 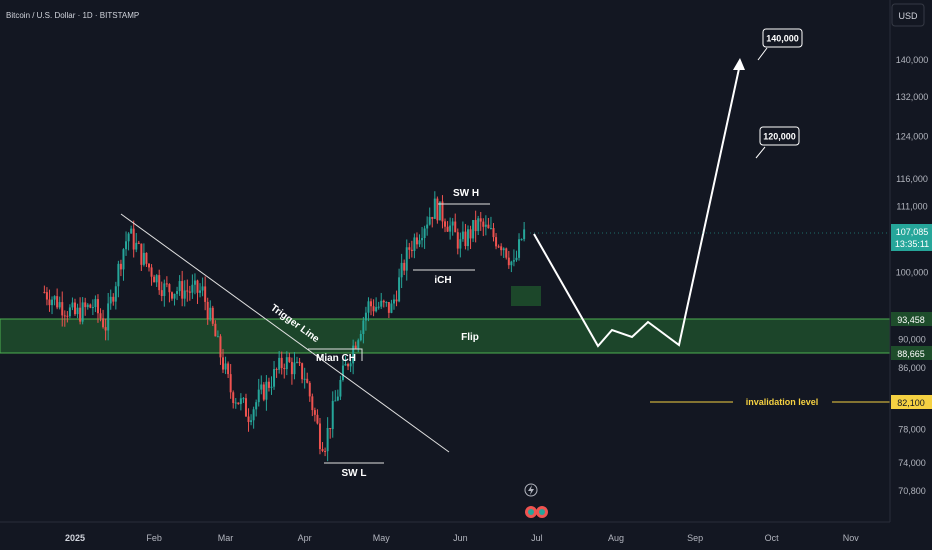 What do you see at coordinates (912, 339) in the screenshot?
I see `price-tick-label: 90,000` at bounding box center [912, 339].